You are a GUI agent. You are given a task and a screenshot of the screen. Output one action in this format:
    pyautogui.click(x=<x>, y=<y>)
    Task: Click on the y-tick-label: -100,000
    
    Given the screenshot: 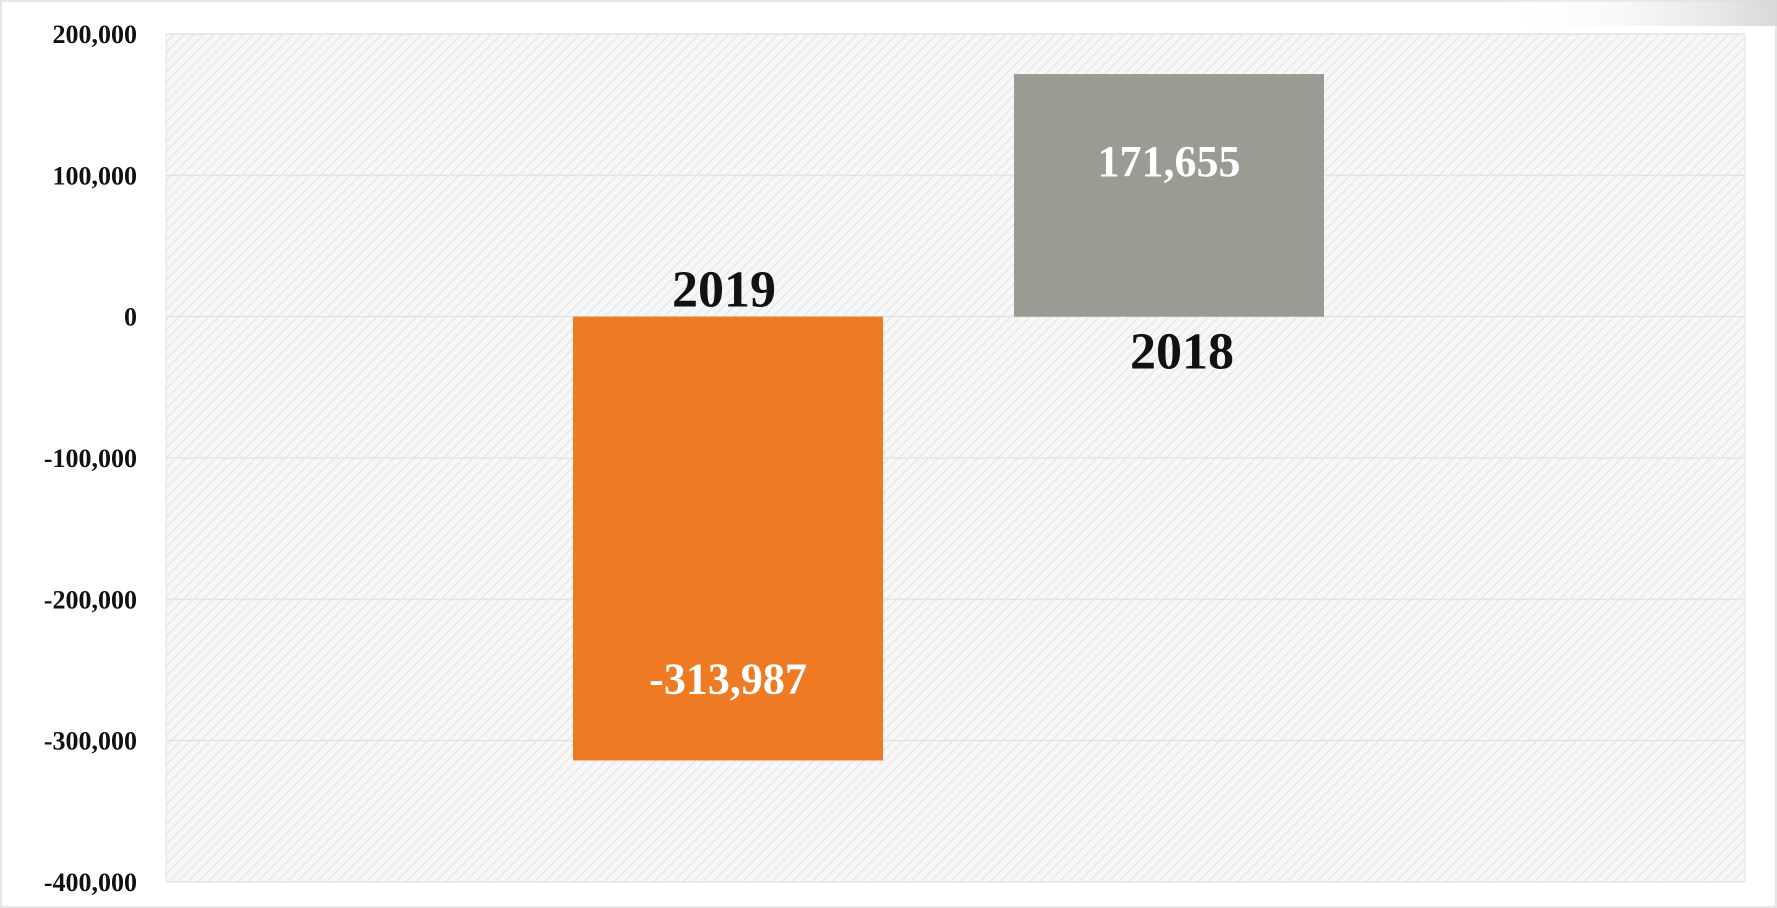 What is the action you would take?
    pyautogui.click(x=90, y=458)
    